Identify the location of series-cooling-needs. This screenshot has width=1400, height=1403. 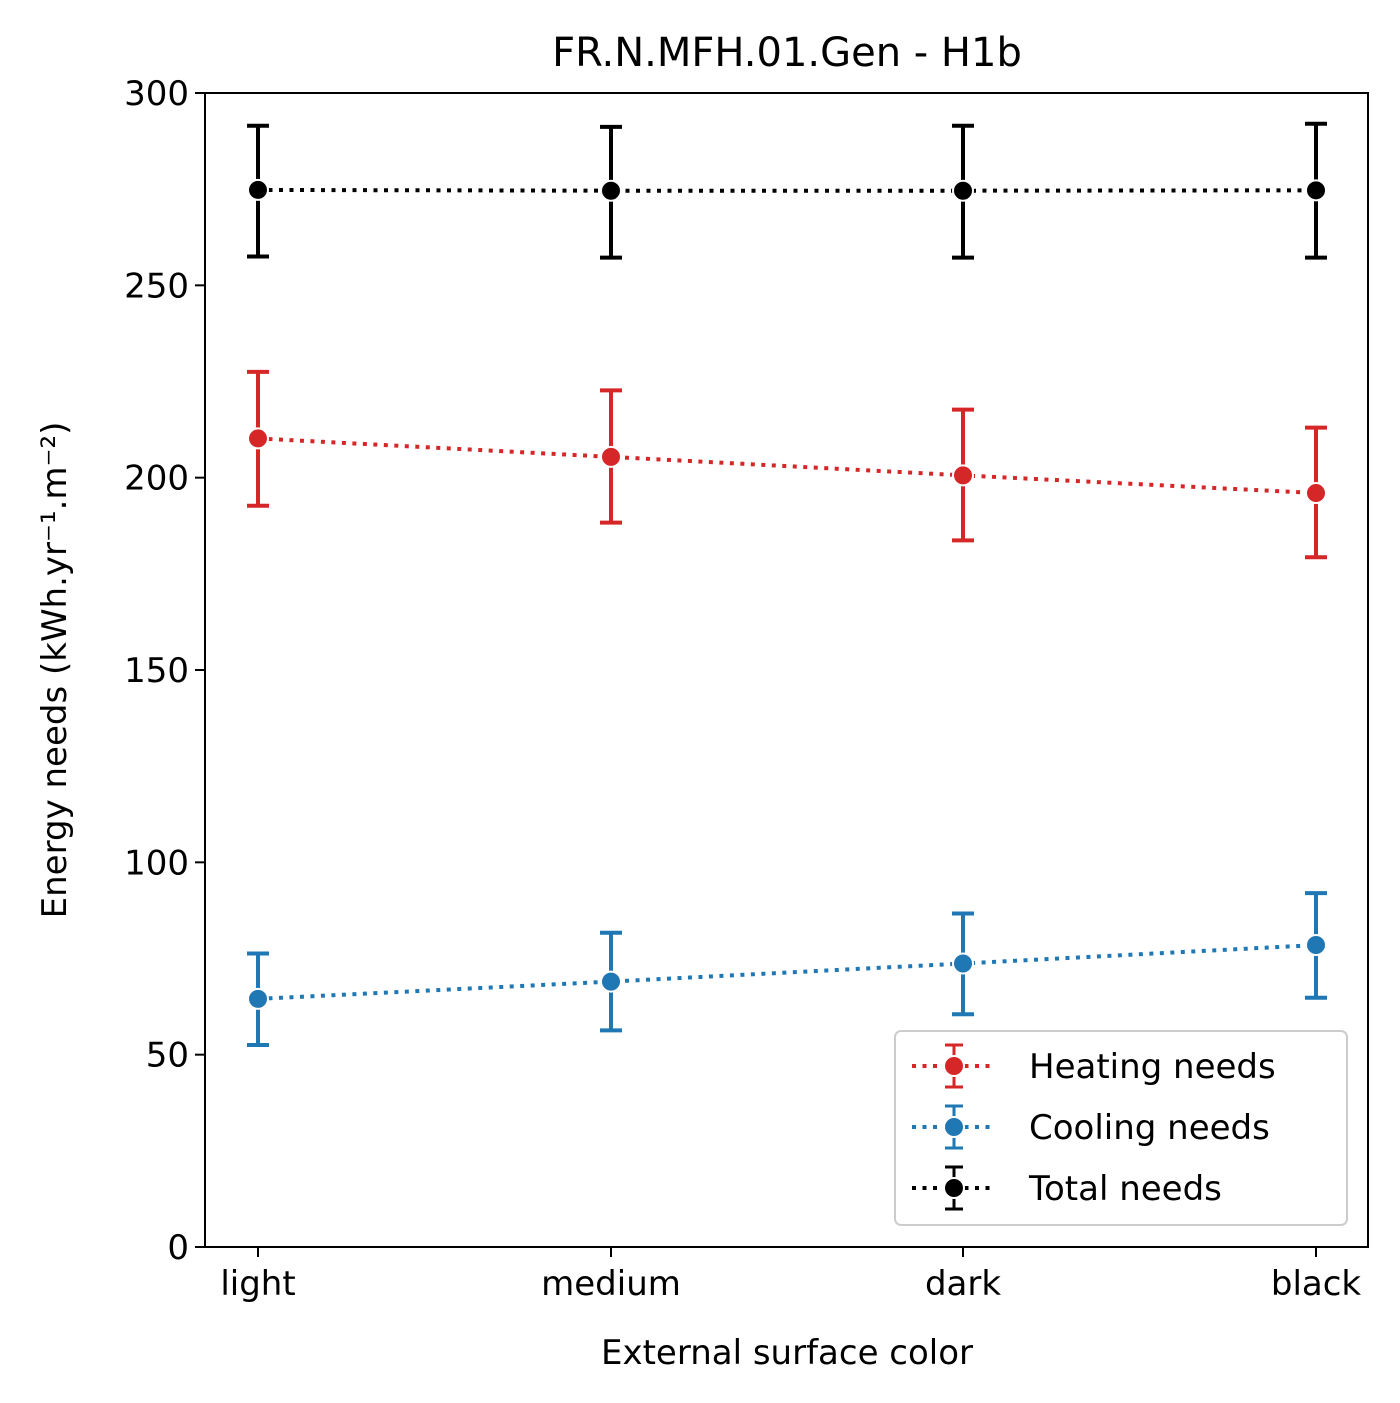
(787, 969).